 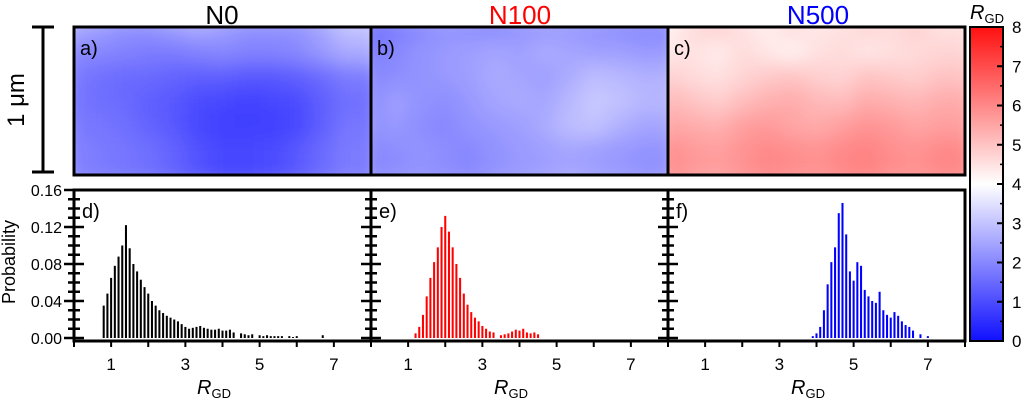 What do you see at coordinates (816, 101) in the screenshot?
I see `map-frame-c` at bounding box center [816, 101].